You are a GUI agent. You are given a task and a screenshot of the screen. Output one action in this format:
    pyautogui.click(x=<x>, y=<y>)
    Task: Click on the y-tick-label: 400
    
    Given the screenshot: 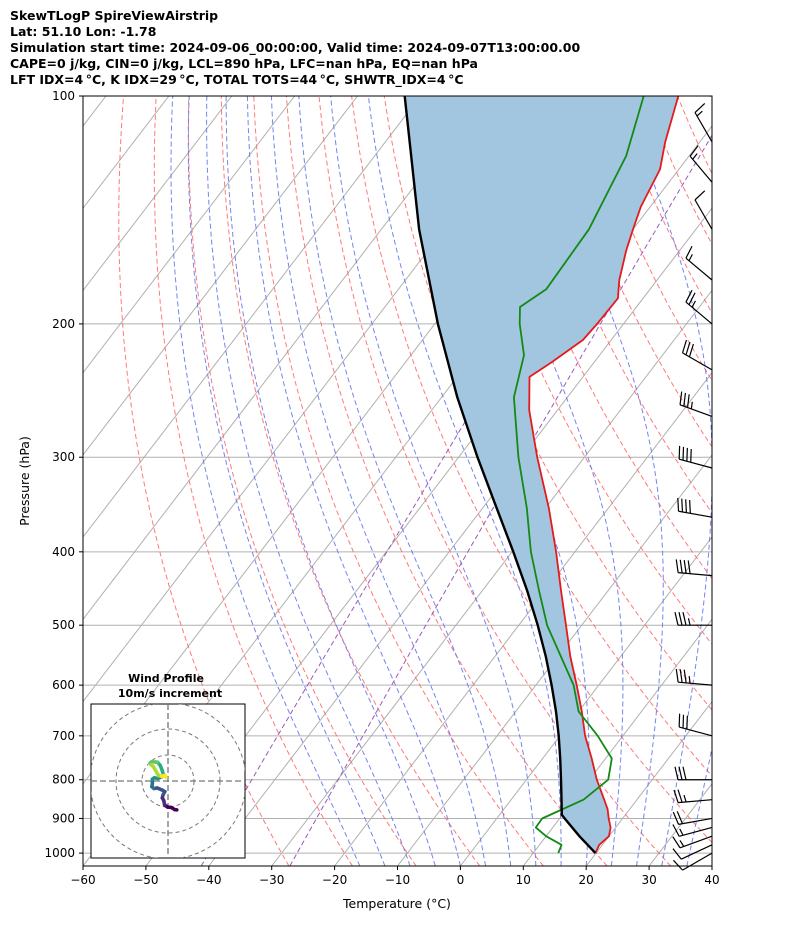 What is the action you would take?
    pyautogui.click(x=63, y=552)
    